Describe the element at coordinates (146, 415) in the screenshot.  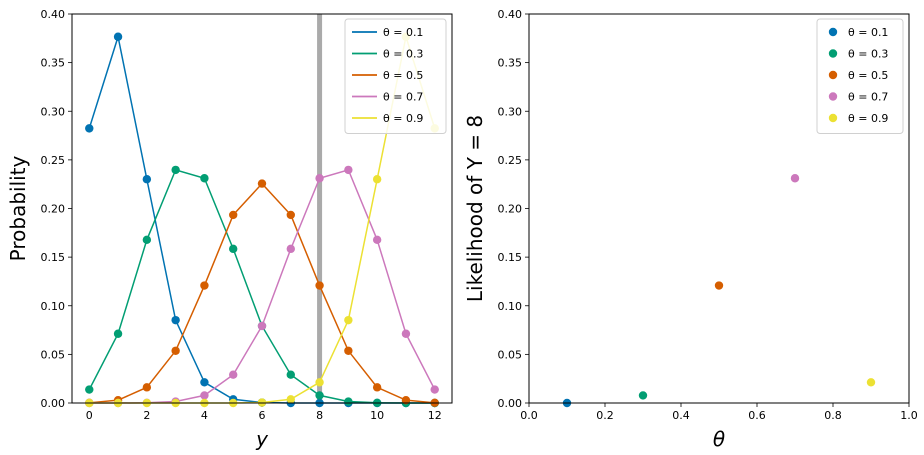
I see `x-tick-label: 2` at that location.